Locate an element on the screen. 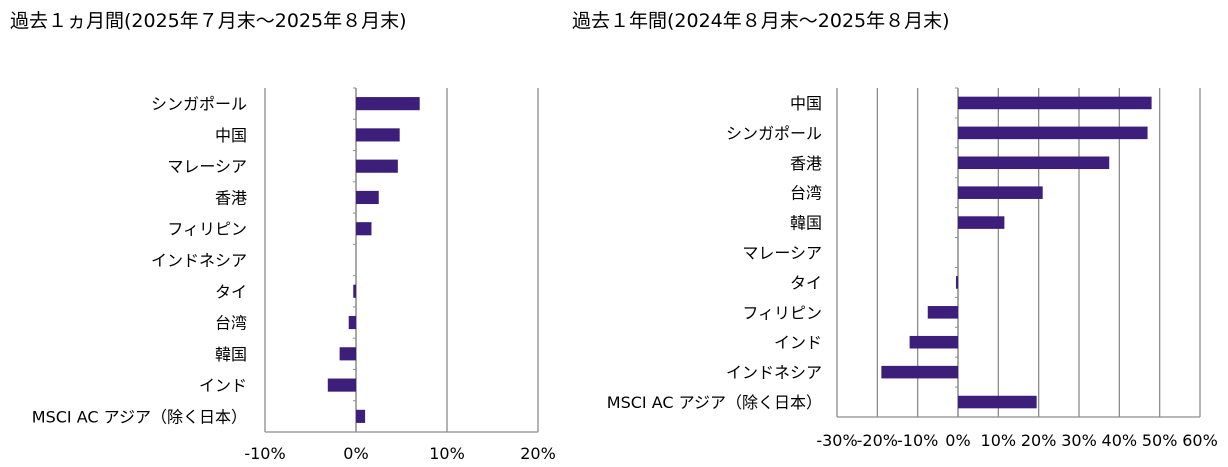 This screenshot has height=467, width=1228. chart-title-left: 過去１ヵ月間(2025年７月末～2025年８月末) is located at coordinates (208, 21).